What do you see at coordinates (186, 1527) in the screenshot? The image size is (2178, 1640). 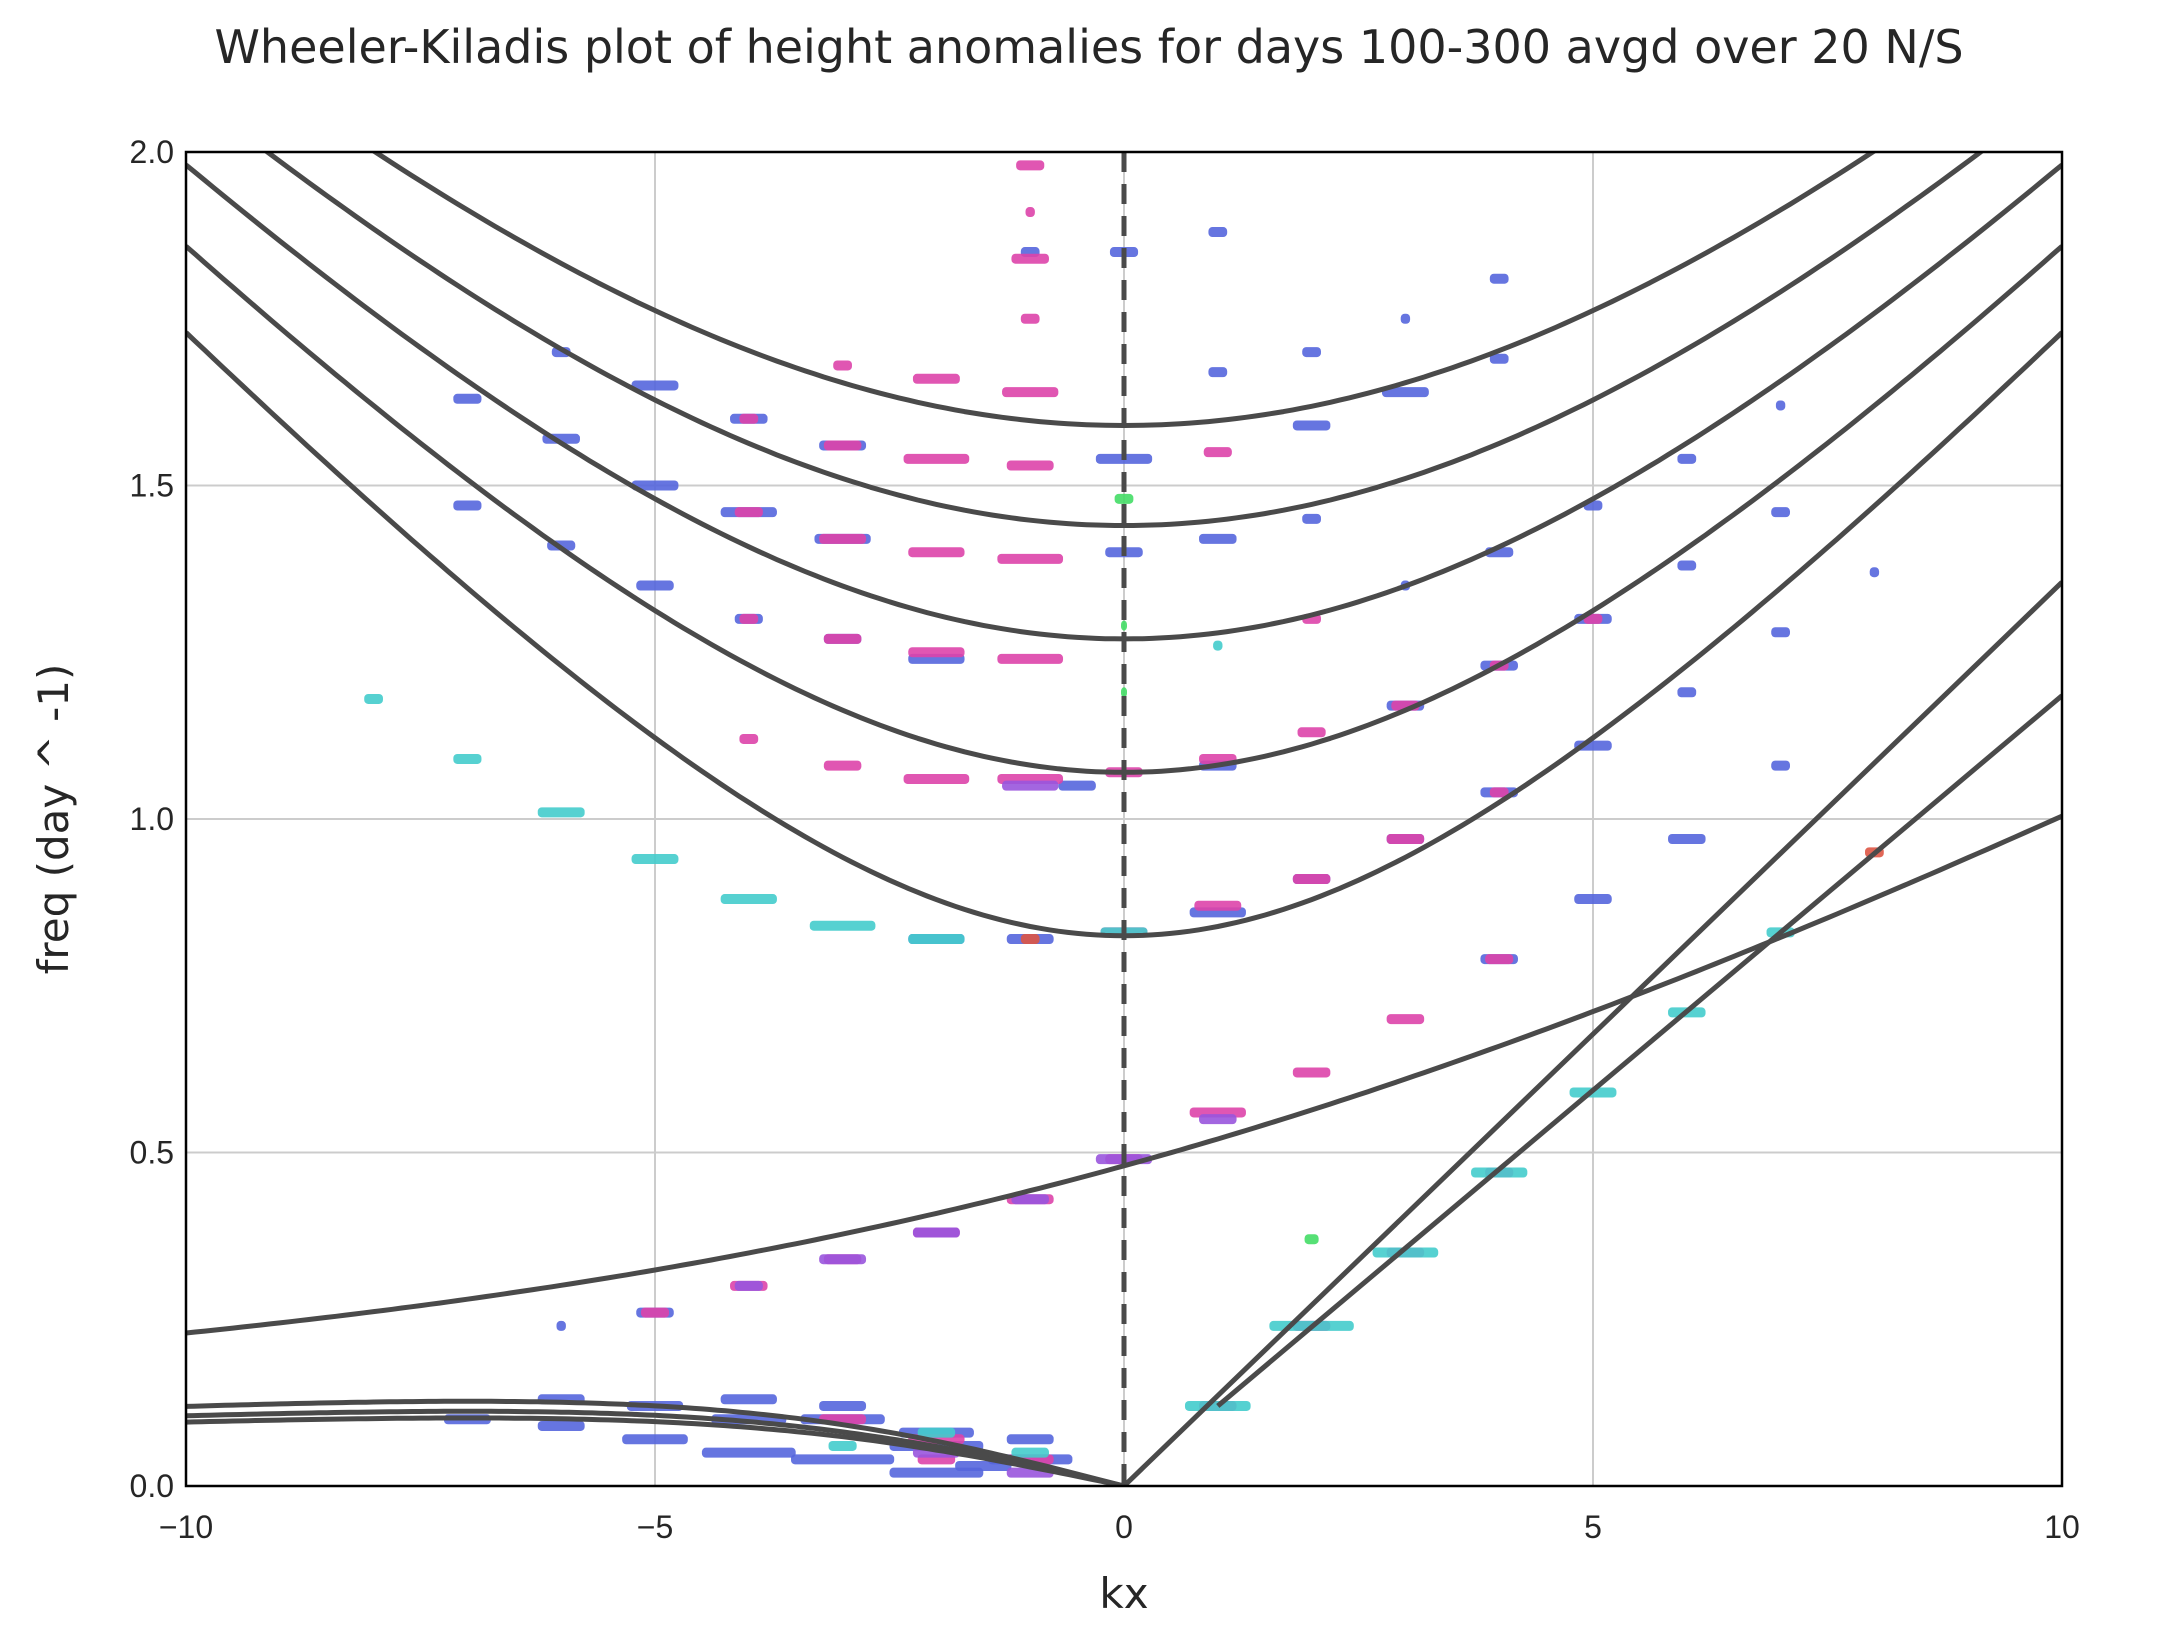 I see `x-tick-label: −10` at bounding box center [186, 1527].